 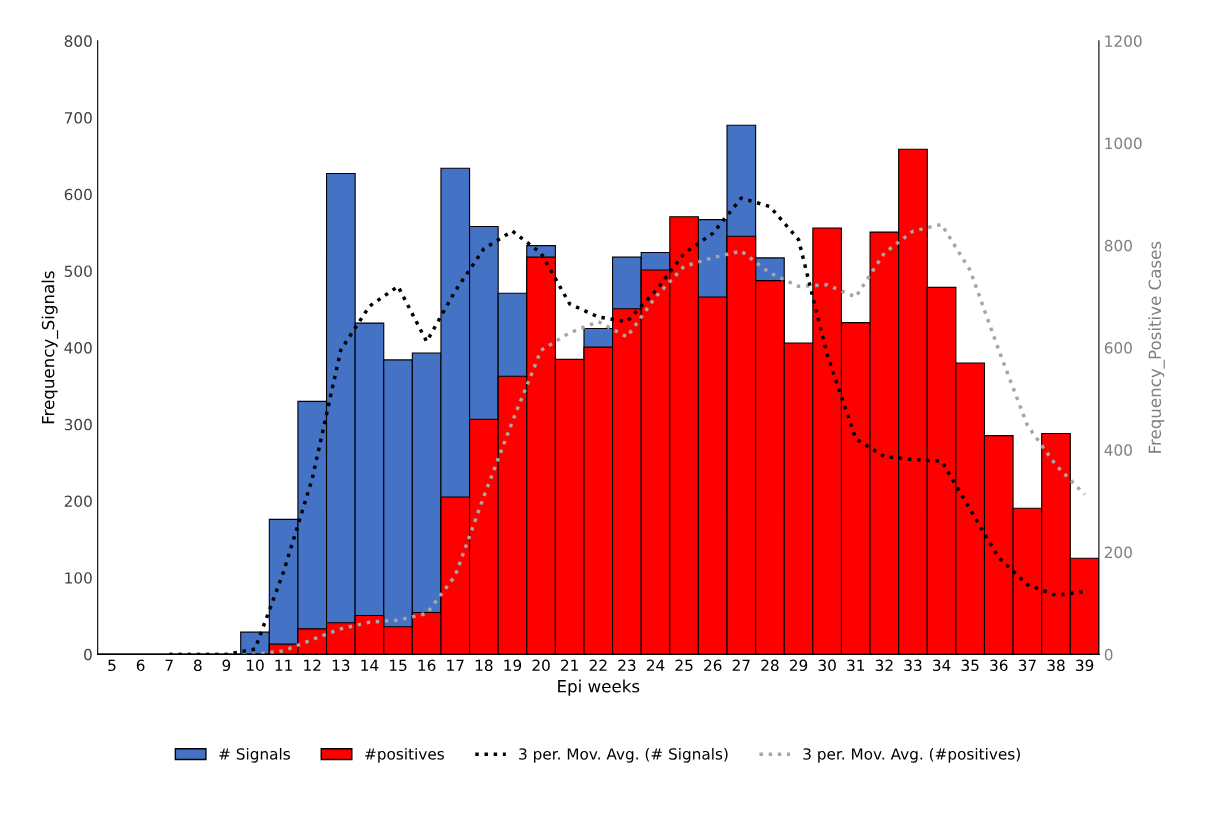 I want to click on x-tick-label: 30, so click(x=827, y=665).